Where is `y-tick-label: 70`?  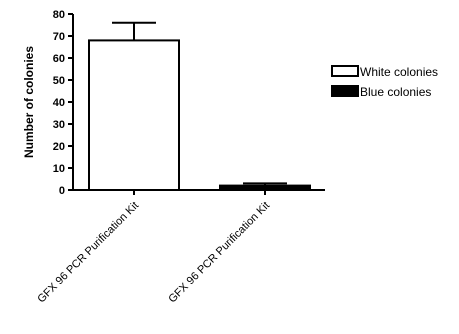 y-tick-label: 70 is located at coordinates (59, 37).